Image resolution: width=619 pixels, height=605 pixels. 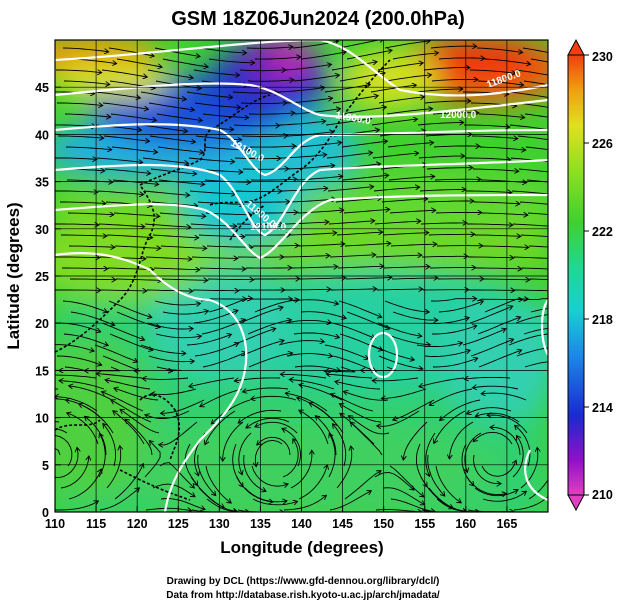 What do you see at coordinates (42, 419) in the screenshot?
I see `y-tick-label: 10` at bounding box center [42, 419].